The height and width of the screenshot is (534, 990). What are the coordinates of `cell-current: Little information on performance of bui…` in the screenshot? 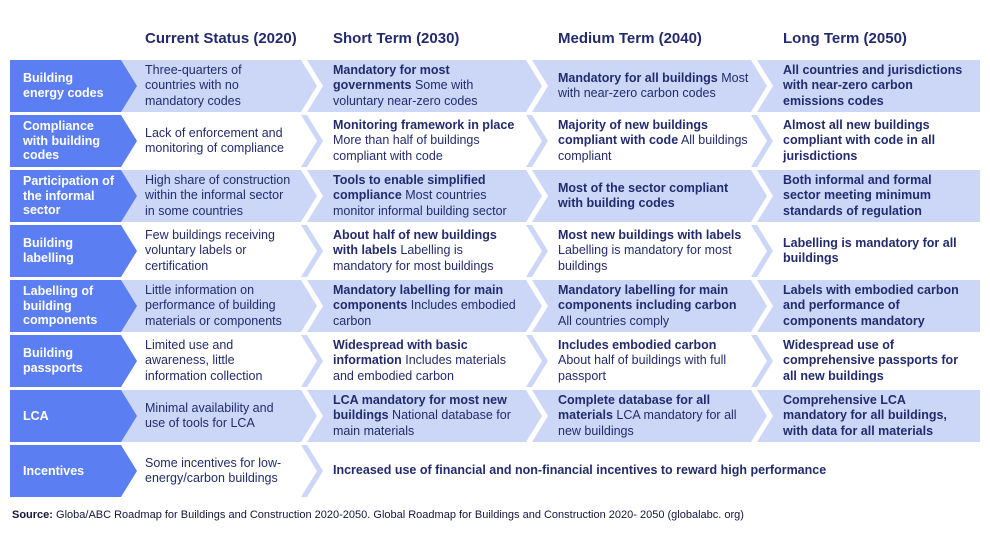 It's located at (217, 306).